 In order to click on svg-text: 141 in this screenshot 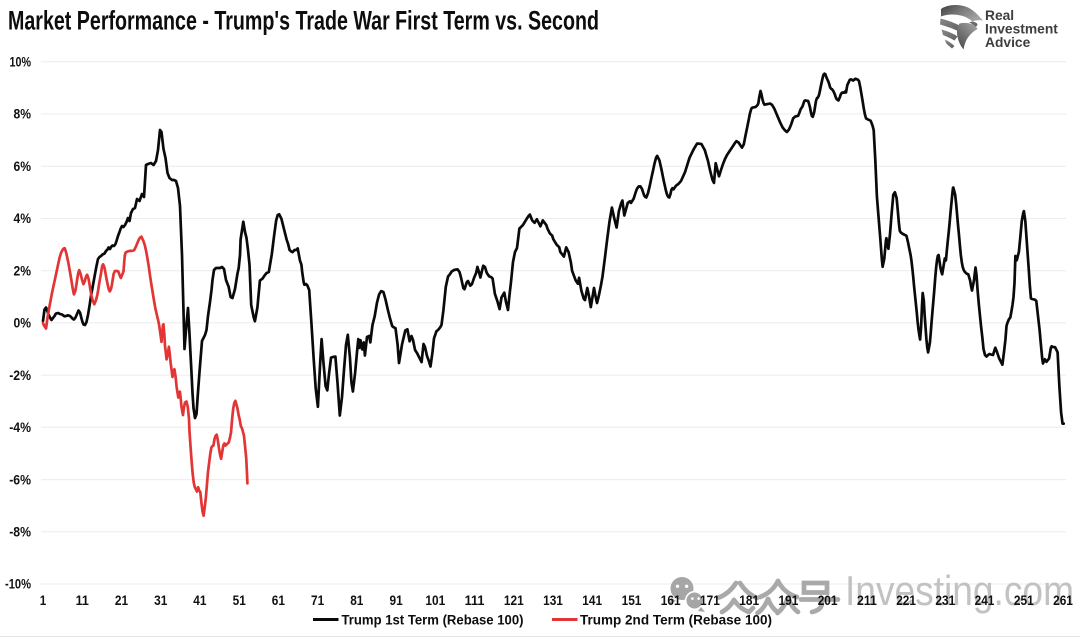, I will do `click(592, 600)`.